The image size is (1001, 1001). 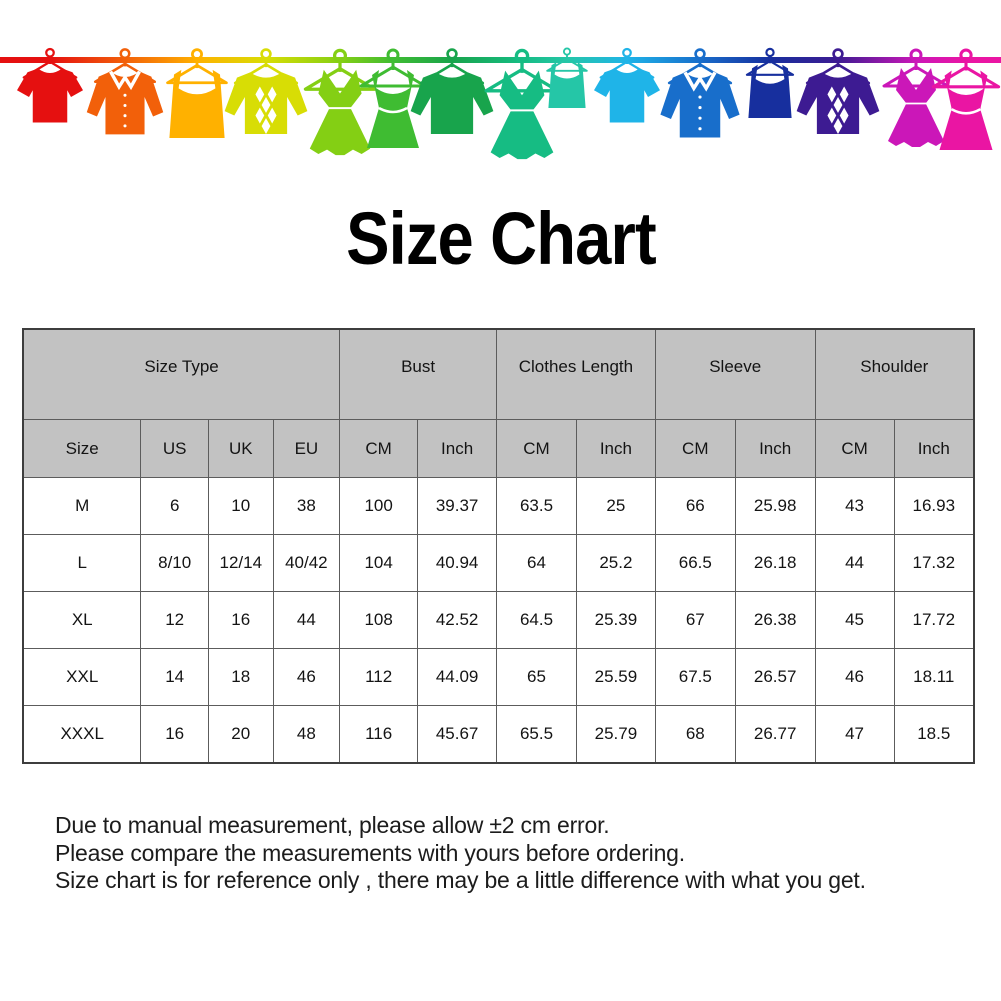 What do you see at coordinates (934, 506) in the screenshot?
I see `table-cell: 16.93` at bounding box center [934, 506].